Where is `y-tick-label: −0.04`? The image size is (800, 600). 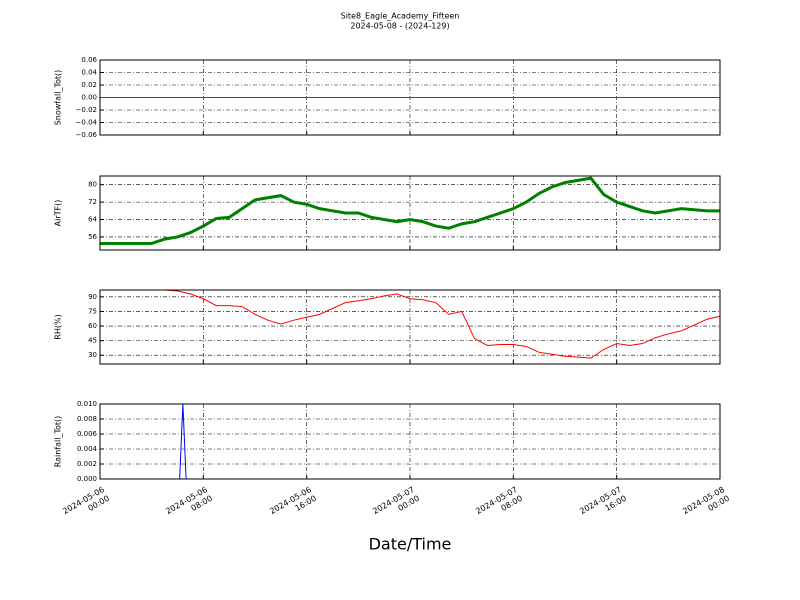
y-tick-label: −0.04 is located at coordinates (87, 123).